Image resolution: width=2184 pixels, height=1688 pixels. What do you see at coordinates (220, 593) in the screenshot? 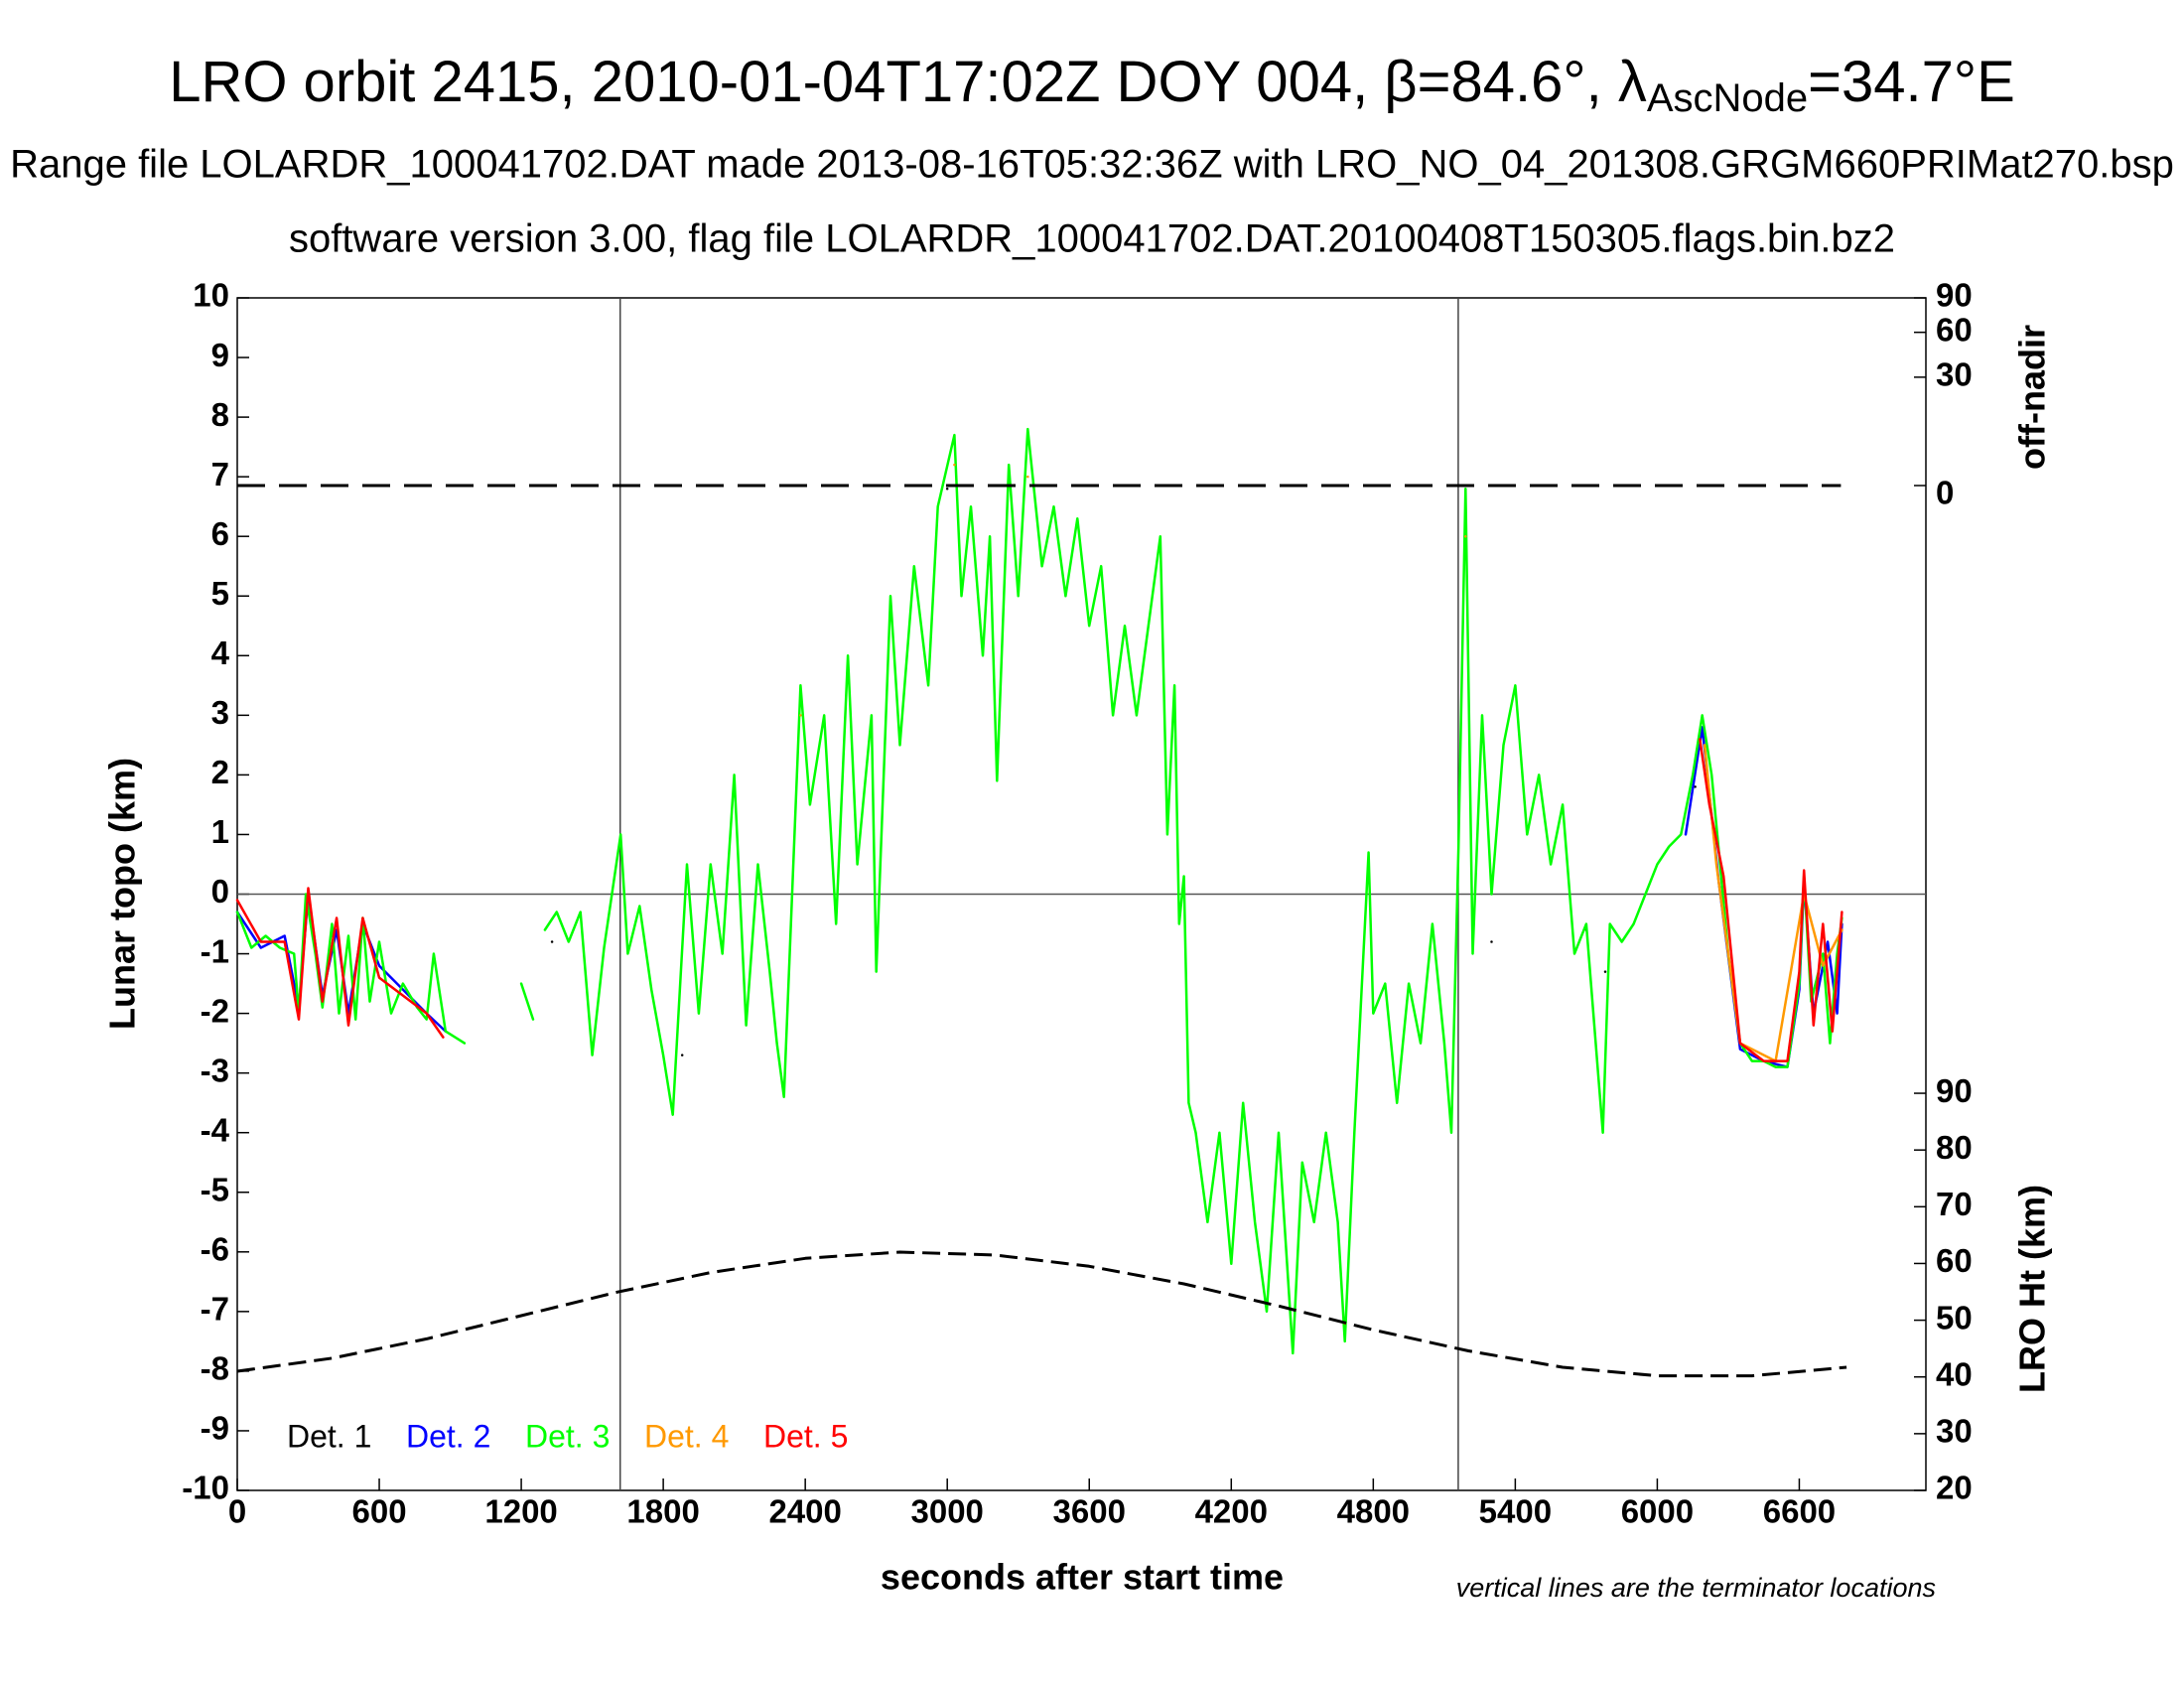
I see `y-tick-label: 5` at bounding box center [220, 593].